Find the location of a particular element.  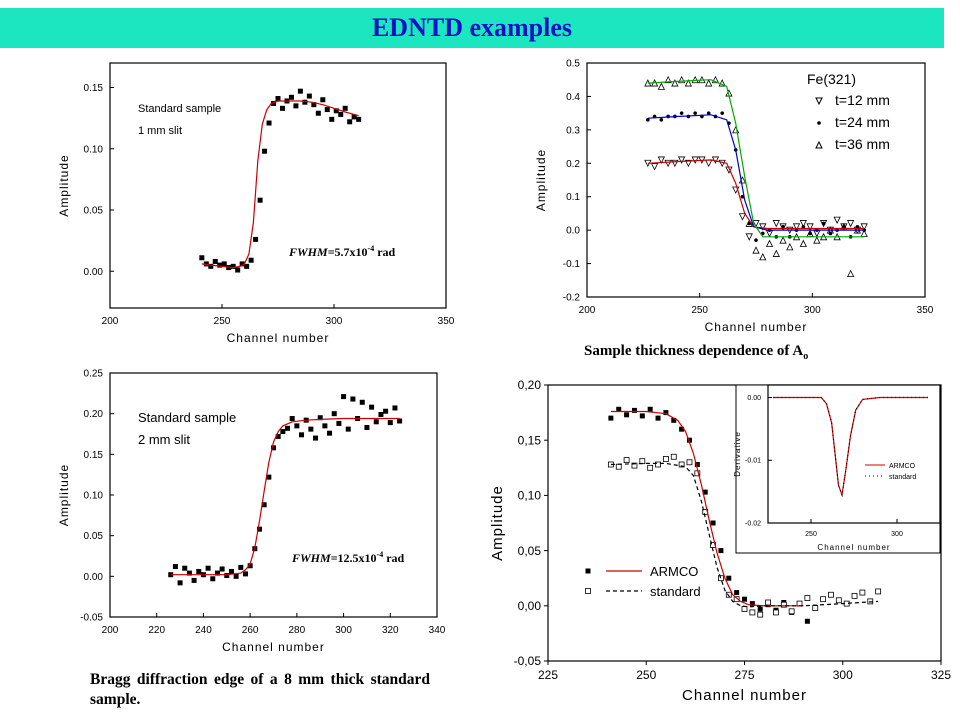

title-bar: EDNTD examples is located at coordinates (472, 28).